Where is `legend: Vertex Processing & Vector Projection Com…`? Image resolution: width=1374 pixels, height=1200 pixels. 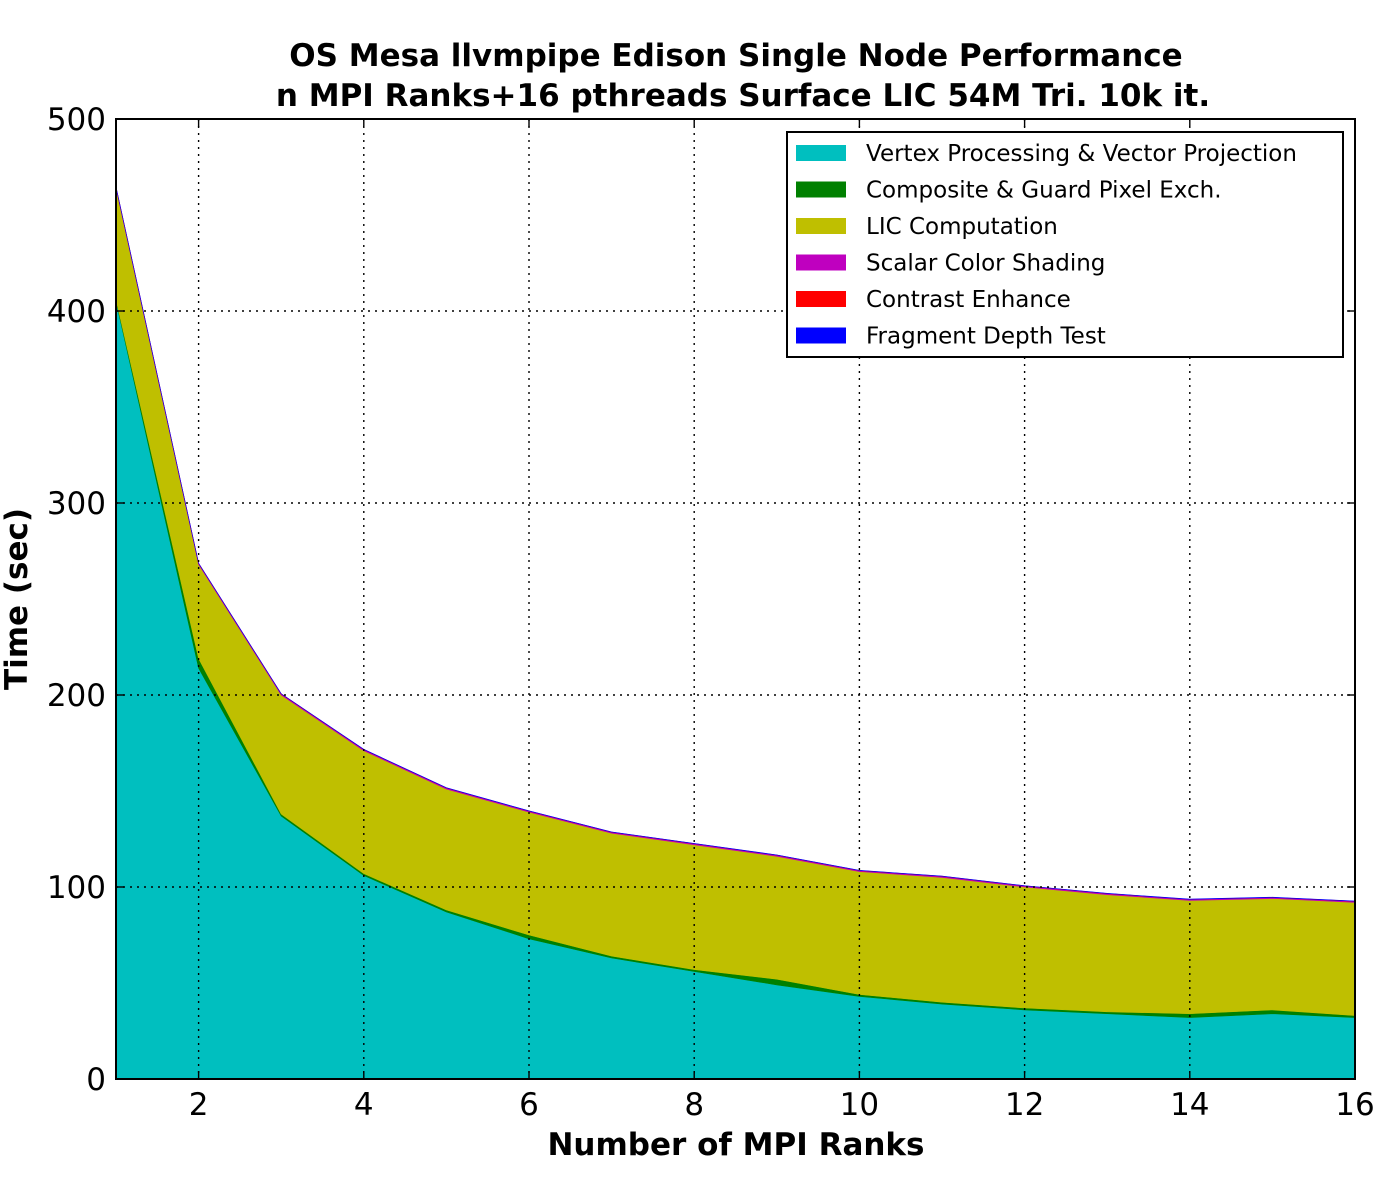 legend: Vertex Processing & Vector Projection Com… is located at coordinates (1065, 244).